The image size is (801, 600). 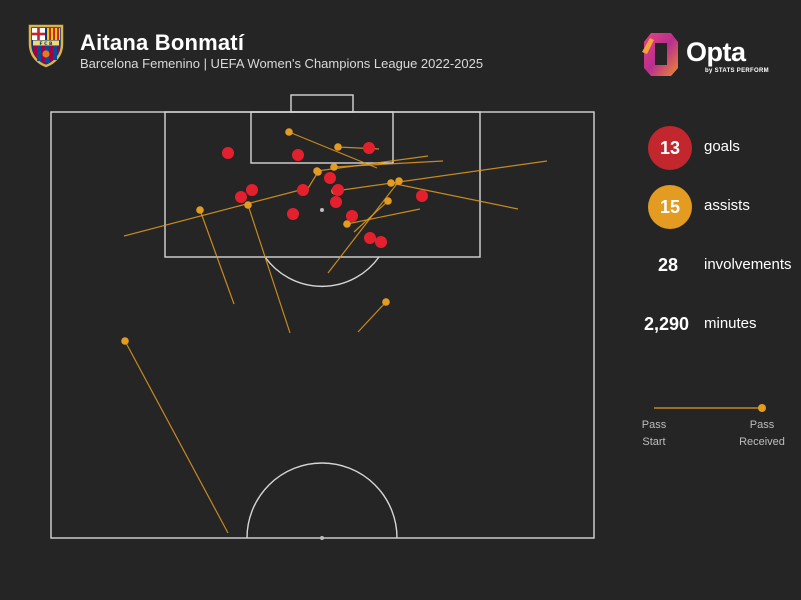 I want to click on svg-text: F C B, so click(x=47, y=44).